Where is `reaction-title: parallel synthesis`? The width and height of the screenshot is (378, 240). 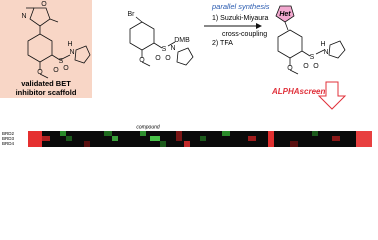
reaction-title: parallel synthesis is located at coordinates (240, 6).